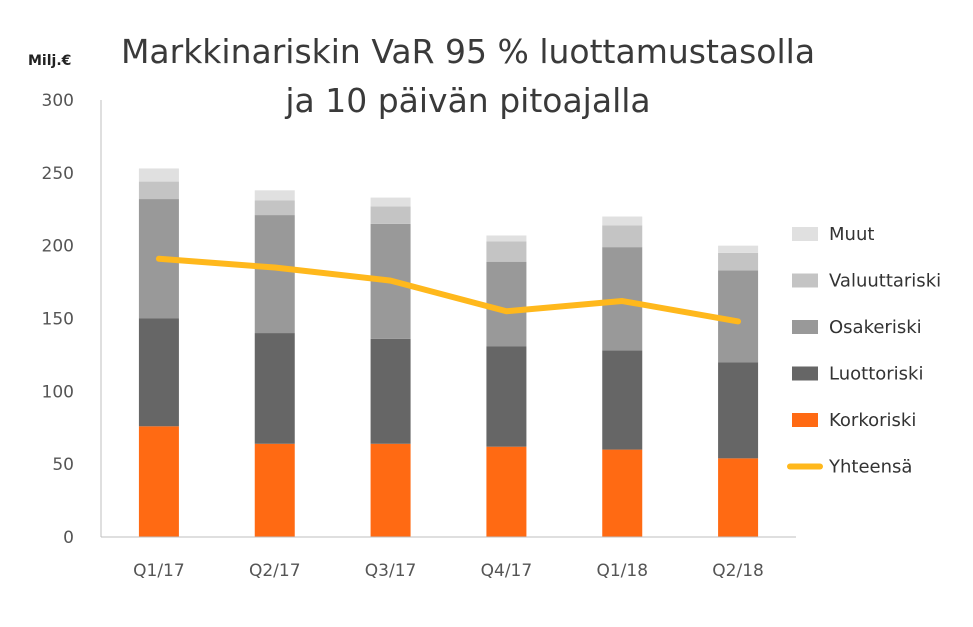 The image size is (973, 627). What do you see at coordinates (58, 392) in the screenshot?
I see `y-tick-label: 100` at bounding box center [58, 392].